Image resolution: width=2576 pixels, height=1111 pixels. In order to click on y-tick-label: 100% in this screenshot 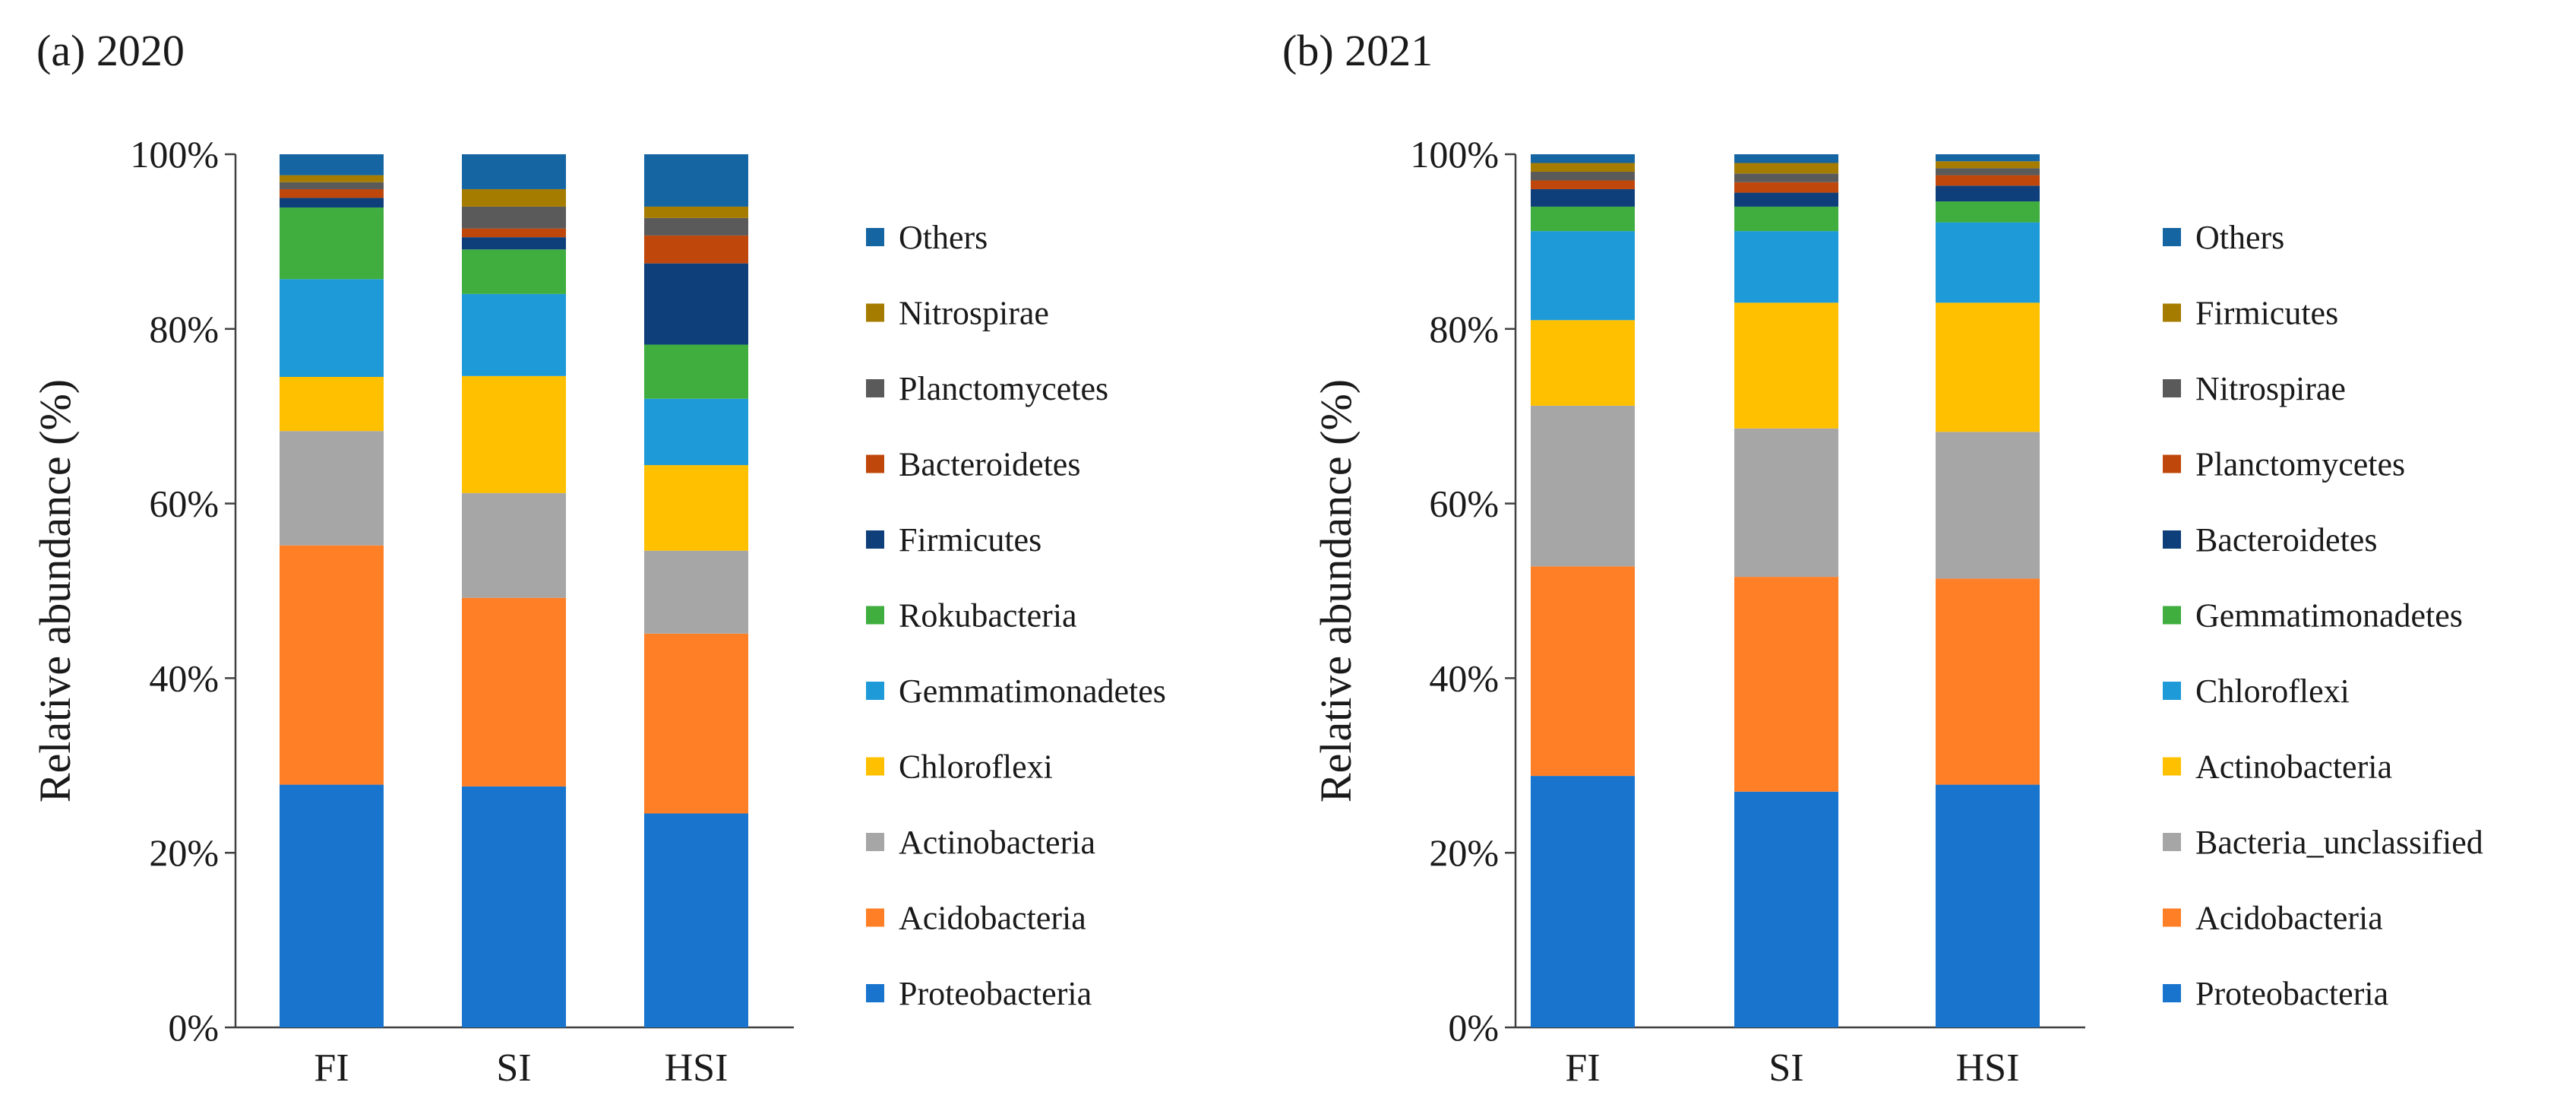, I will do `click(174, 154)`.